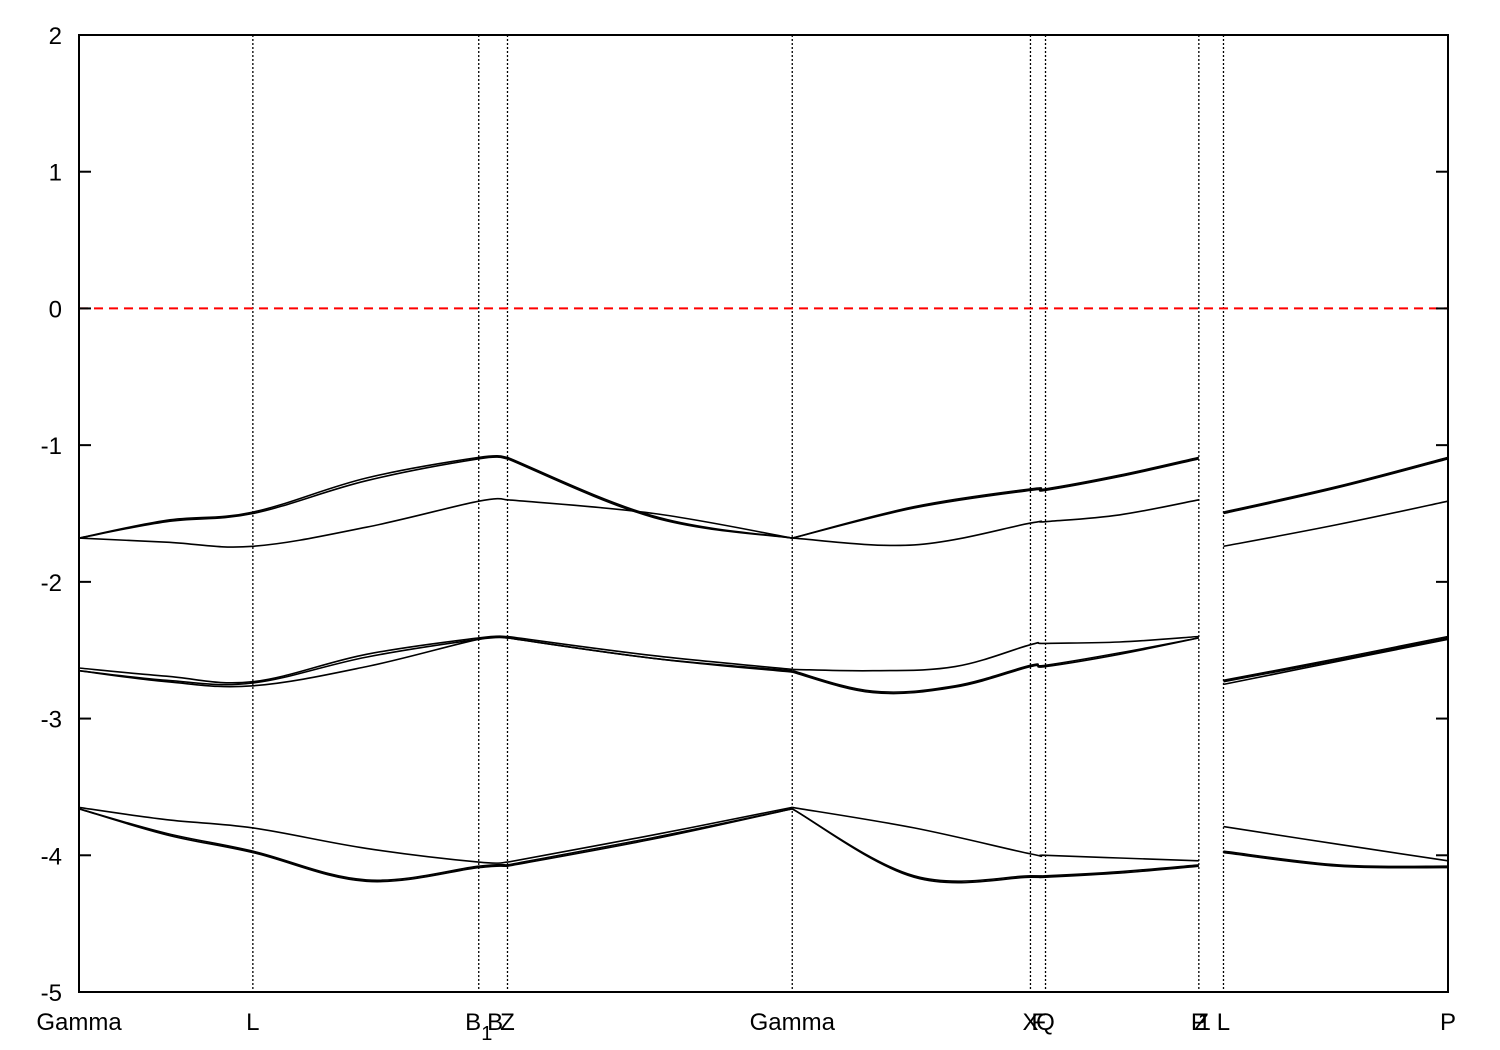  I want to click on y-tick-label: 2, so click(55, 36).